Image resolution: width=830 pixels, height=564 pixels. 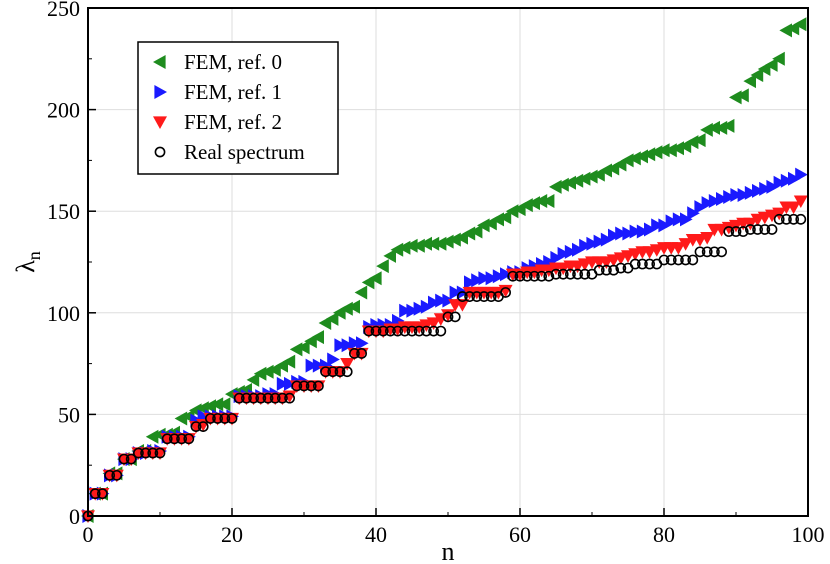 I want to click on legend-marker, so click(x=159, y=62).